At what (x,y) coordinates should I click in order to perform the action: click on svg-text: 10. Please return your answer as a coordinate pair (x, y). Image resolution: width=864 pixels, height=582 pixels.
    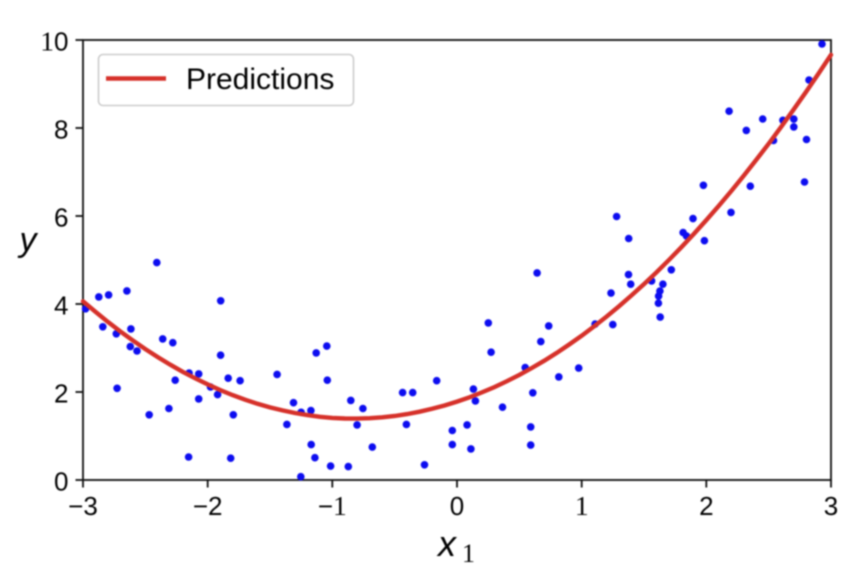
    Looking at the image, I should click on (54, 41).